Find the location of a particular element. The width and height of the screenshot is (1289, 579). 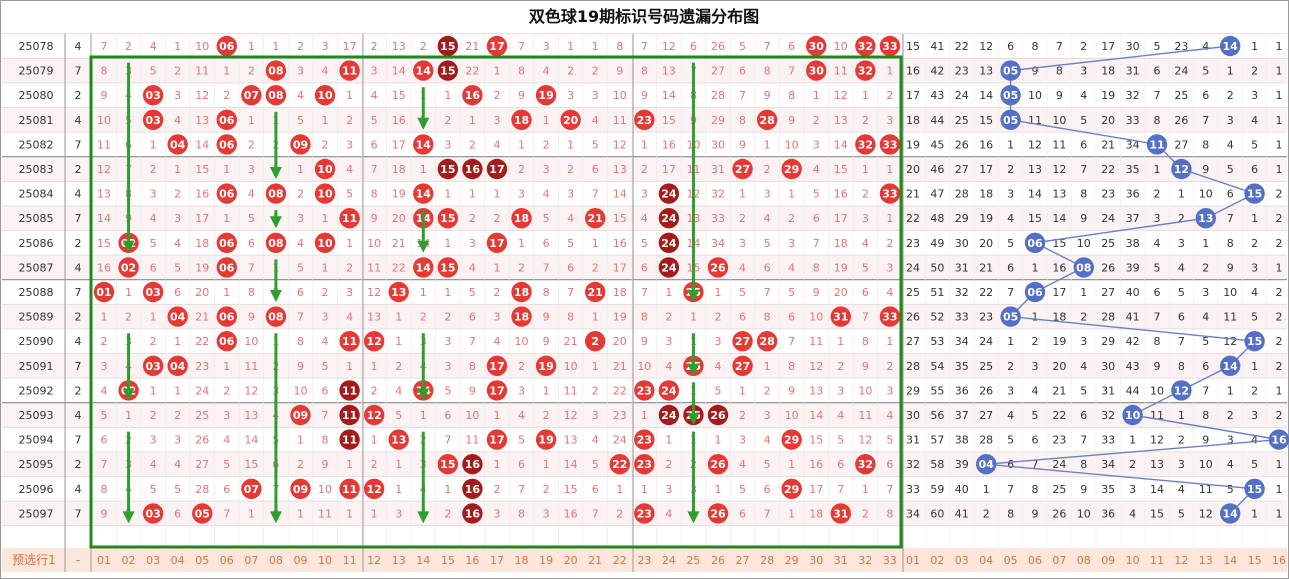

red-ball-number: 14 is located at coordinates (424, 194).